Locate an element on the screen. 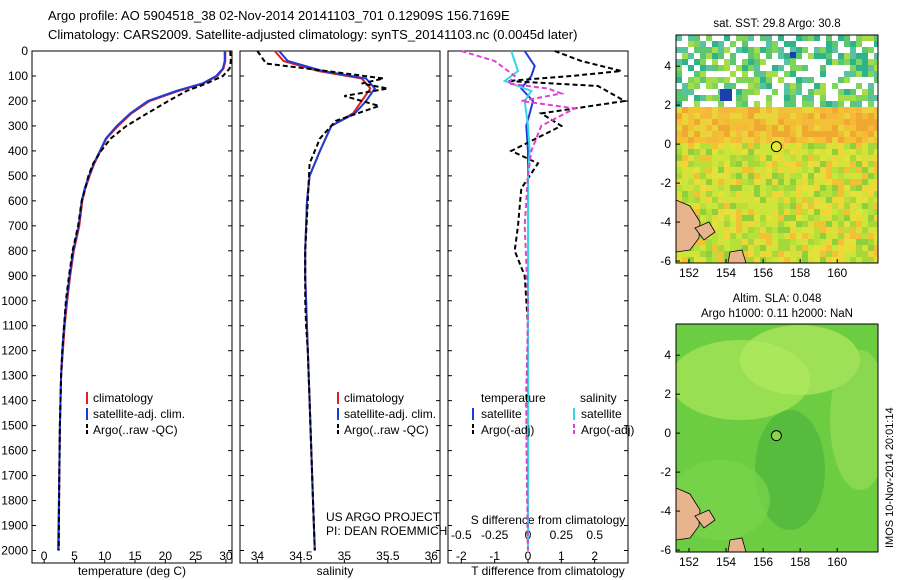 The image size is (900, 580). sla-lon-label: 154 is located at coordinates (726, 562).